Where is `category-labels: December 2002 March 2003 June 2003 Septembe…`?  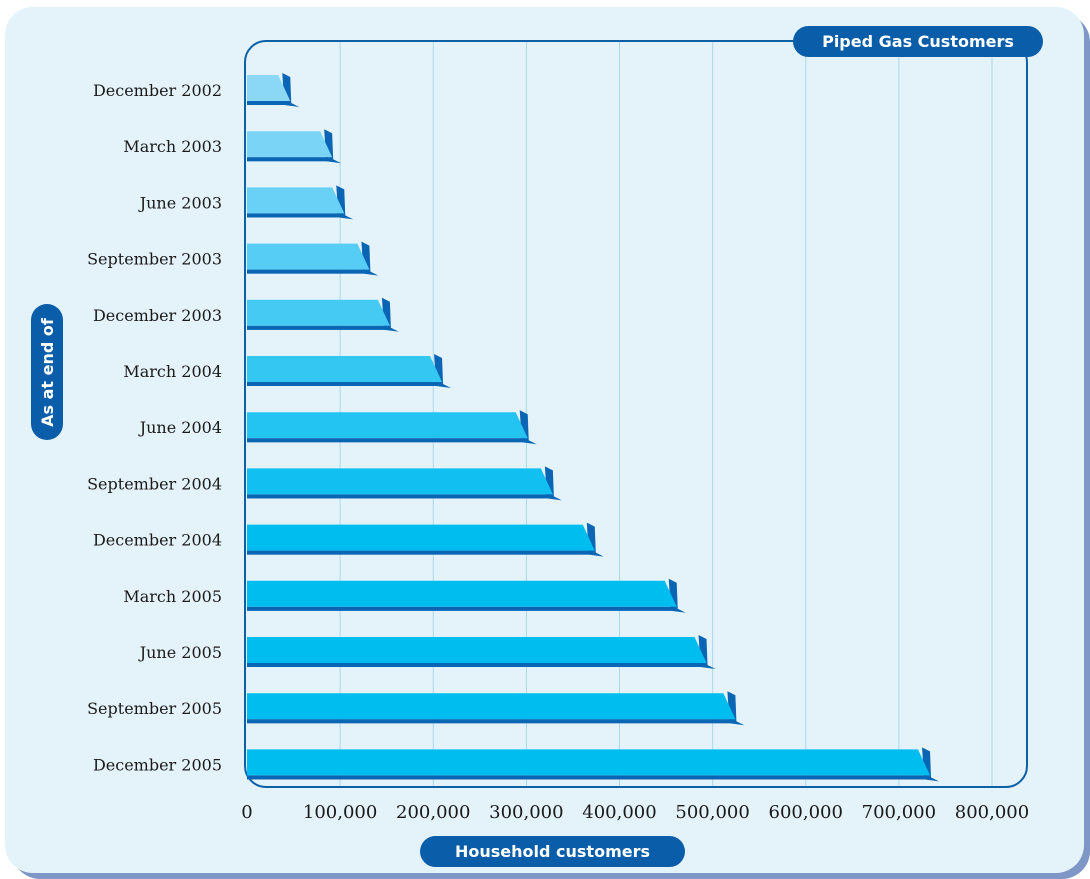
category-labels: December 2002 March 2003 June 2003 Septembe… is located at coordinates (154, 427).